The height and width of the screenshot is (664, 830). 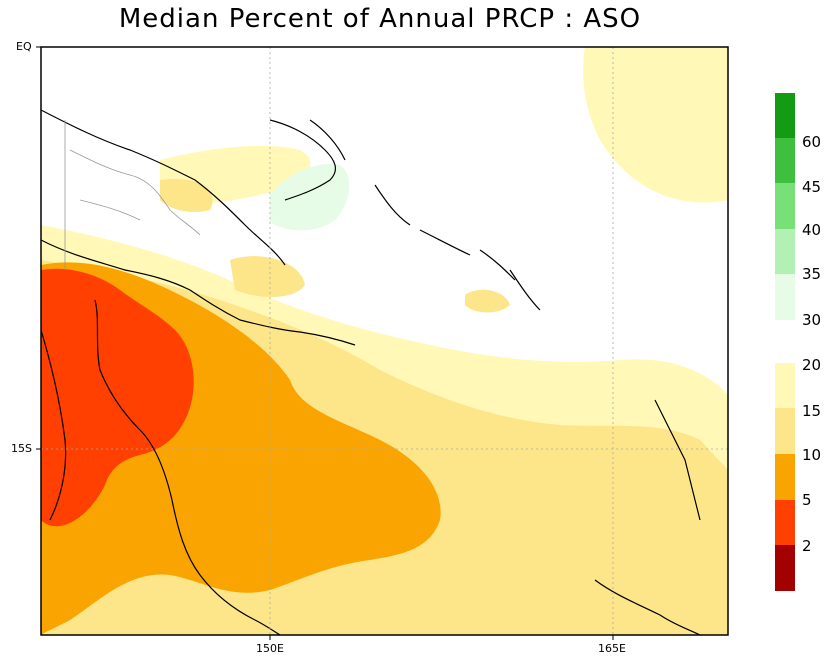 I want to click on map-title: Median Percent of Annual PRCP : ASO, so click(x=380, y=19).